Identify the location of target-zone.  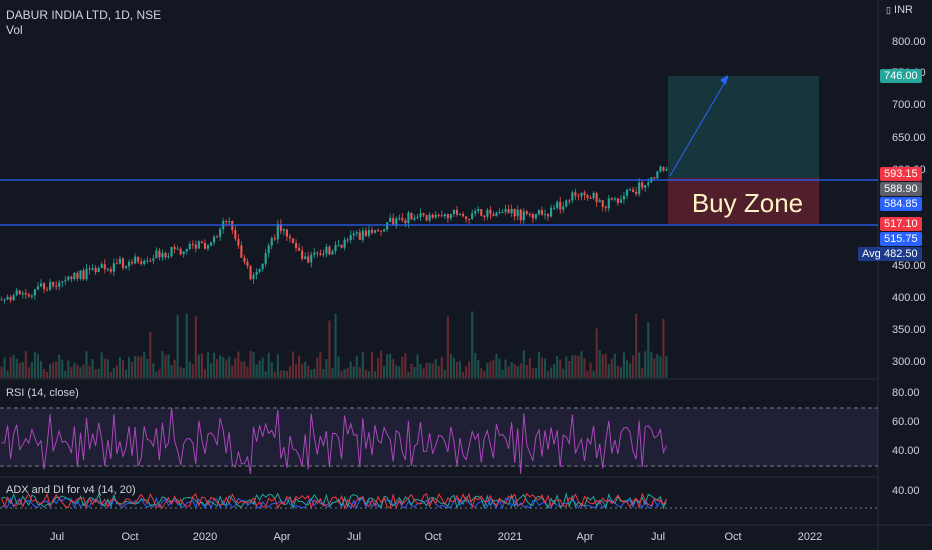
(743, 127).